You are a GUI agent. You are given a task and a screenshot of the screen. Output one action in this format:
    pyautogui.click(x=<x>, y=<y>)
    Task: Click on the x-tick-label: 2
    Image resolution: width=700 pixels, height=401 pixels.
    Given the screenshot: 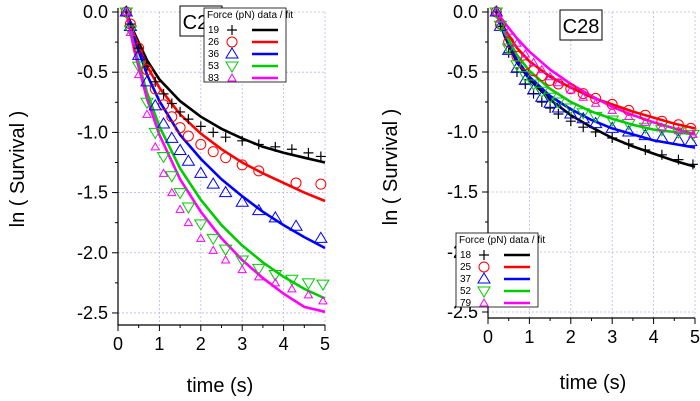 What is the action you would take?
    pyautogui.click(x=201, y=344)
    